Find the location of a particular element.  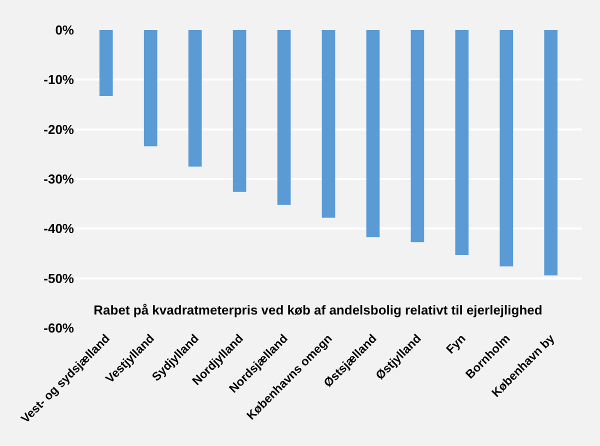

y-tick-label: -60% is located at coordinates (59, 328).